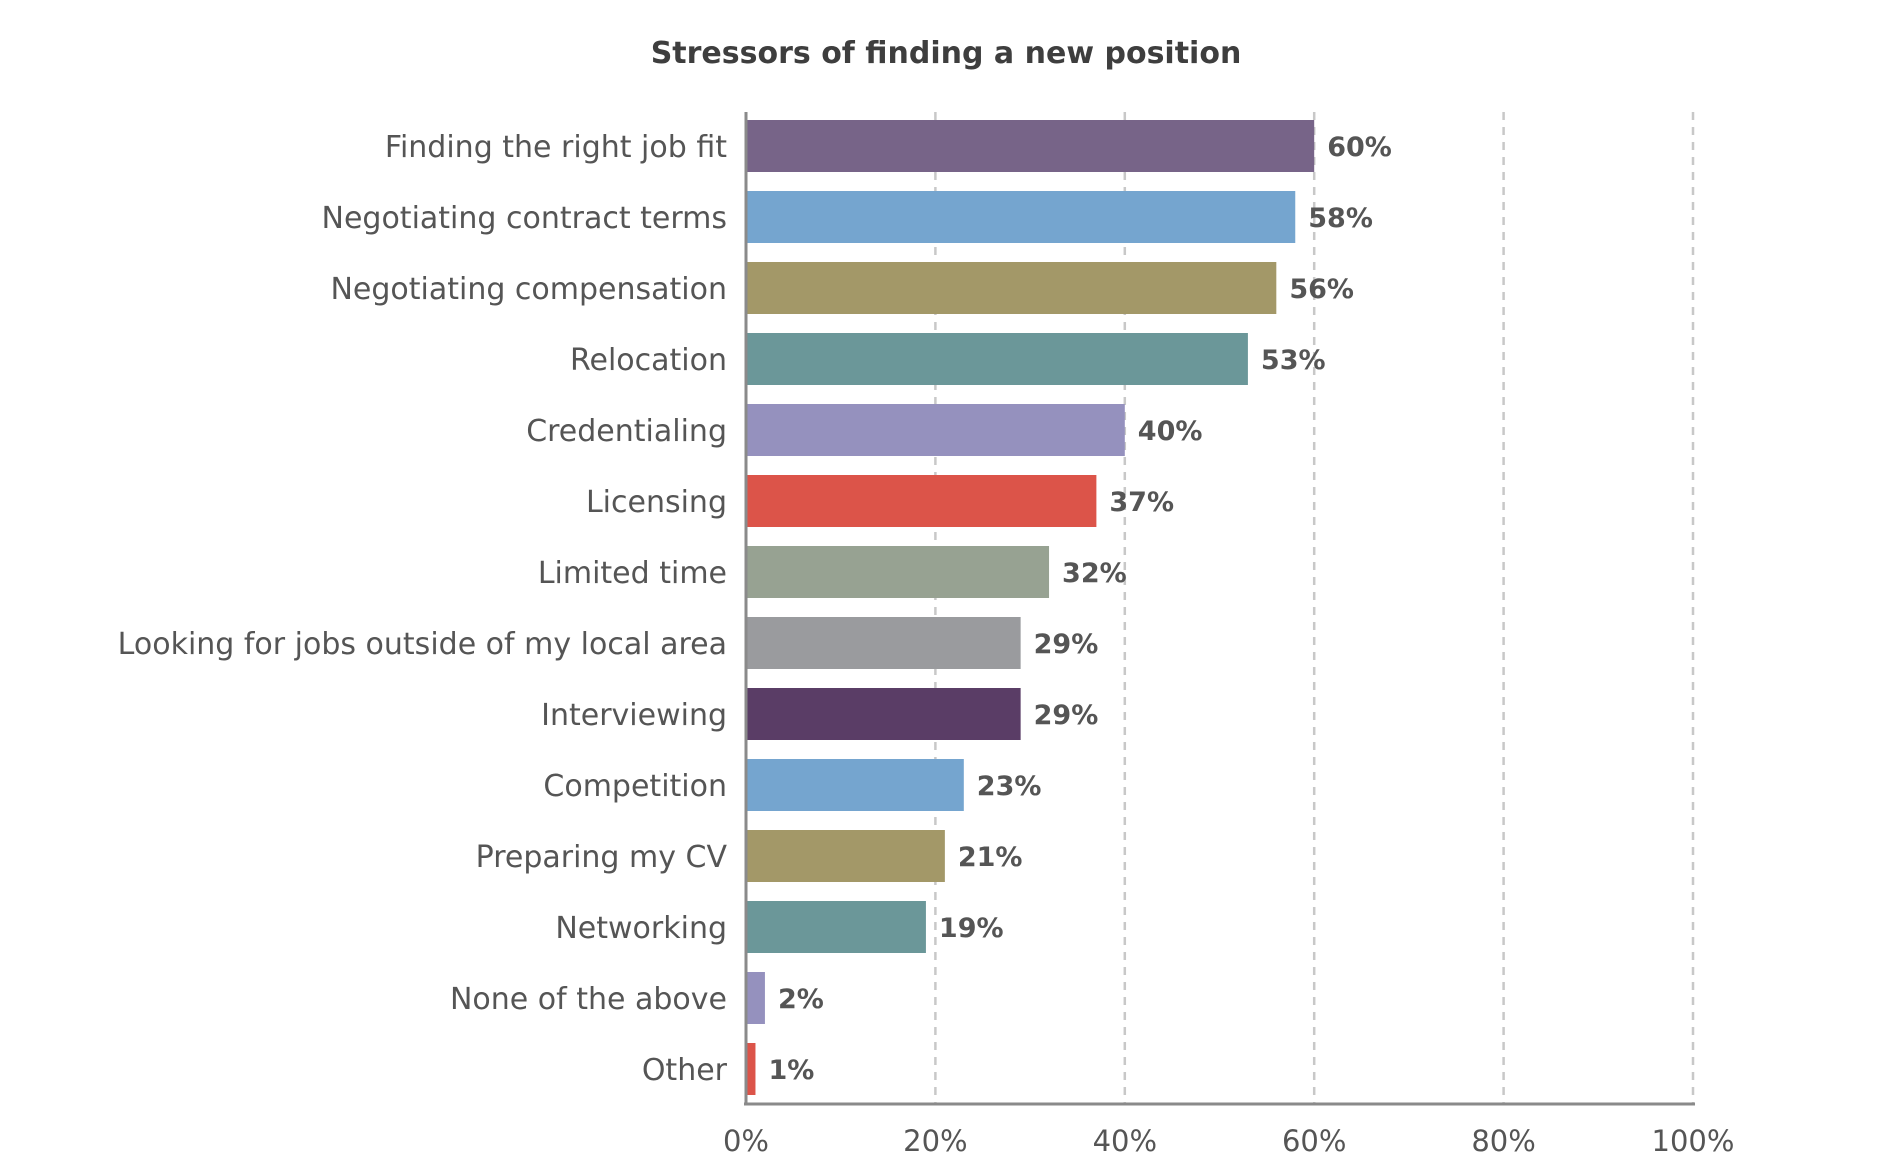 This screenshot has height=1176, width=1892. What do you see at coordinates (632, 573) in the screenshot?
I see `category-label: Limited time` at bounding box center [632, 573].